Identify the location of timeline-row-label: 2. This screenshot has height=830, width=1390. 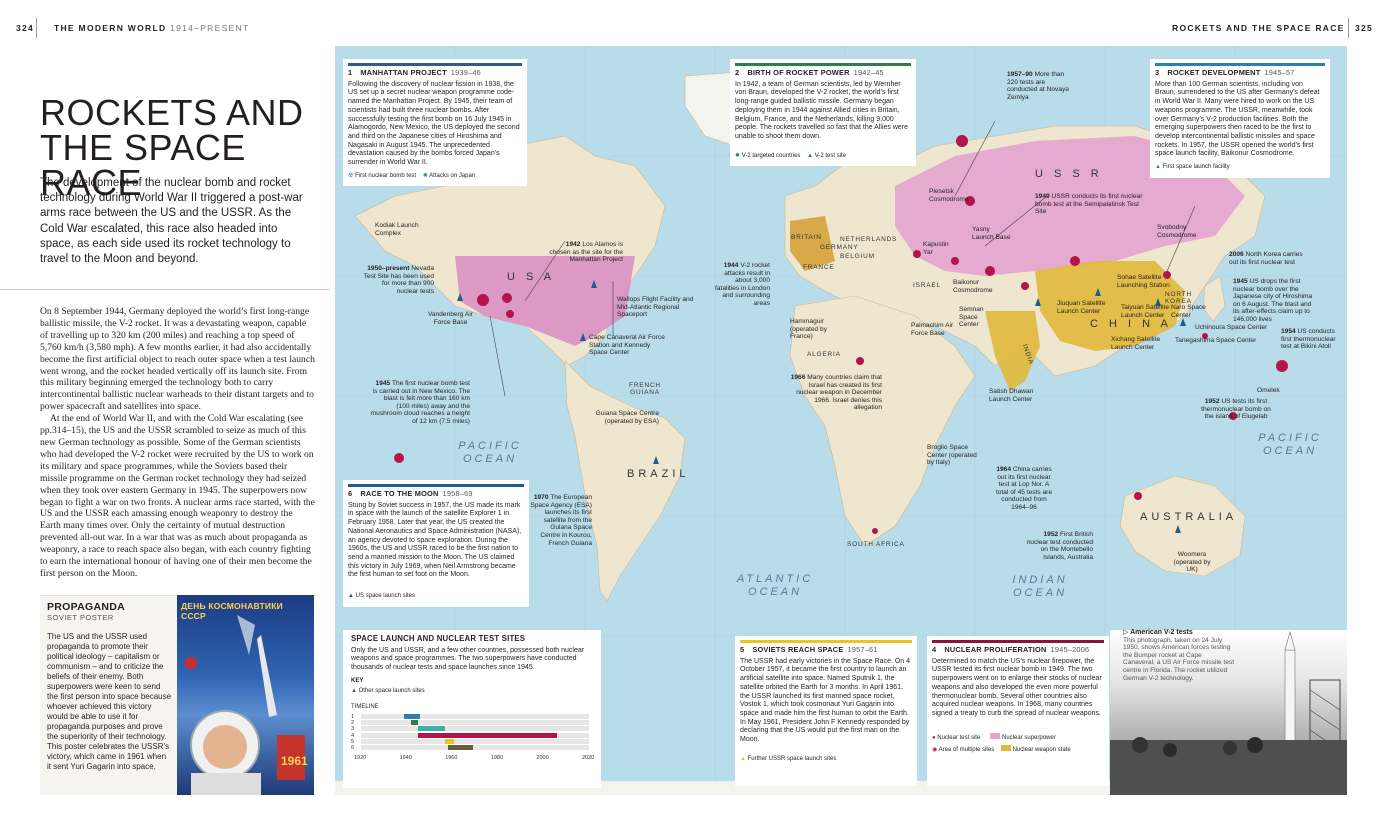
(353, 723).